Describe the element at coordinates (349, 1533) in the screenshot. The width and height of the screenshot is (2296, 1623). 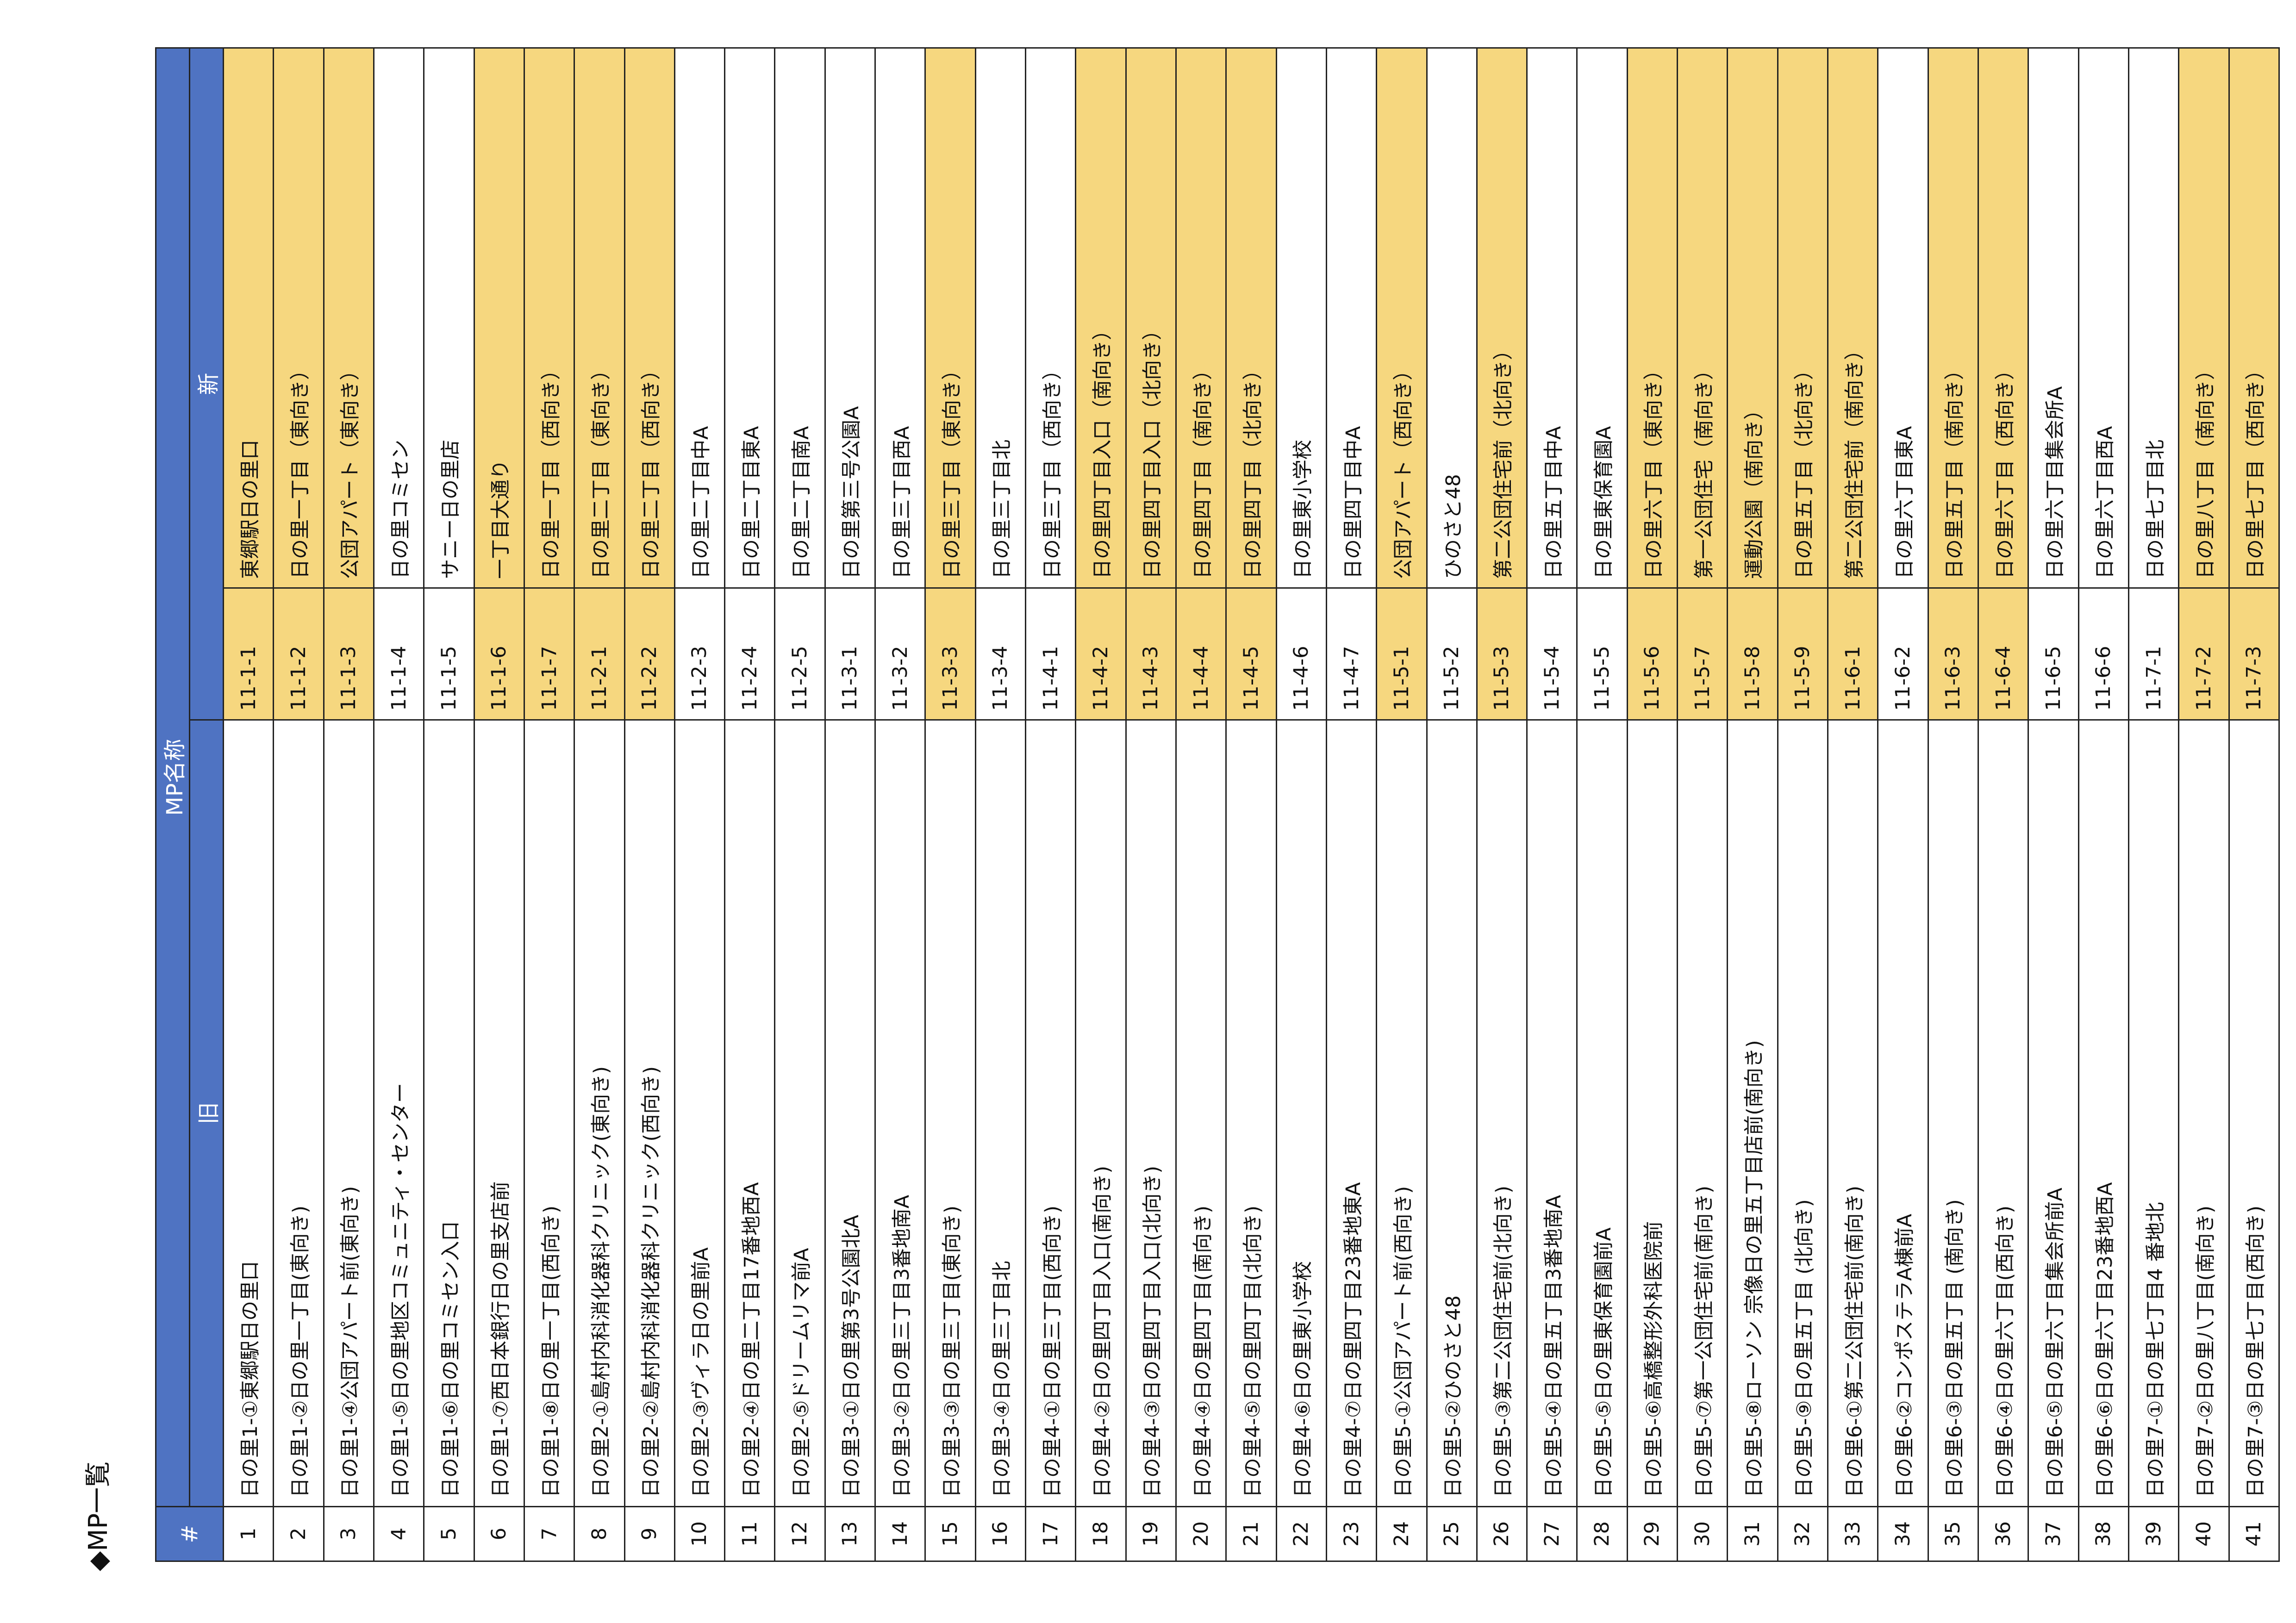
I see `row-number: 3` at that location.